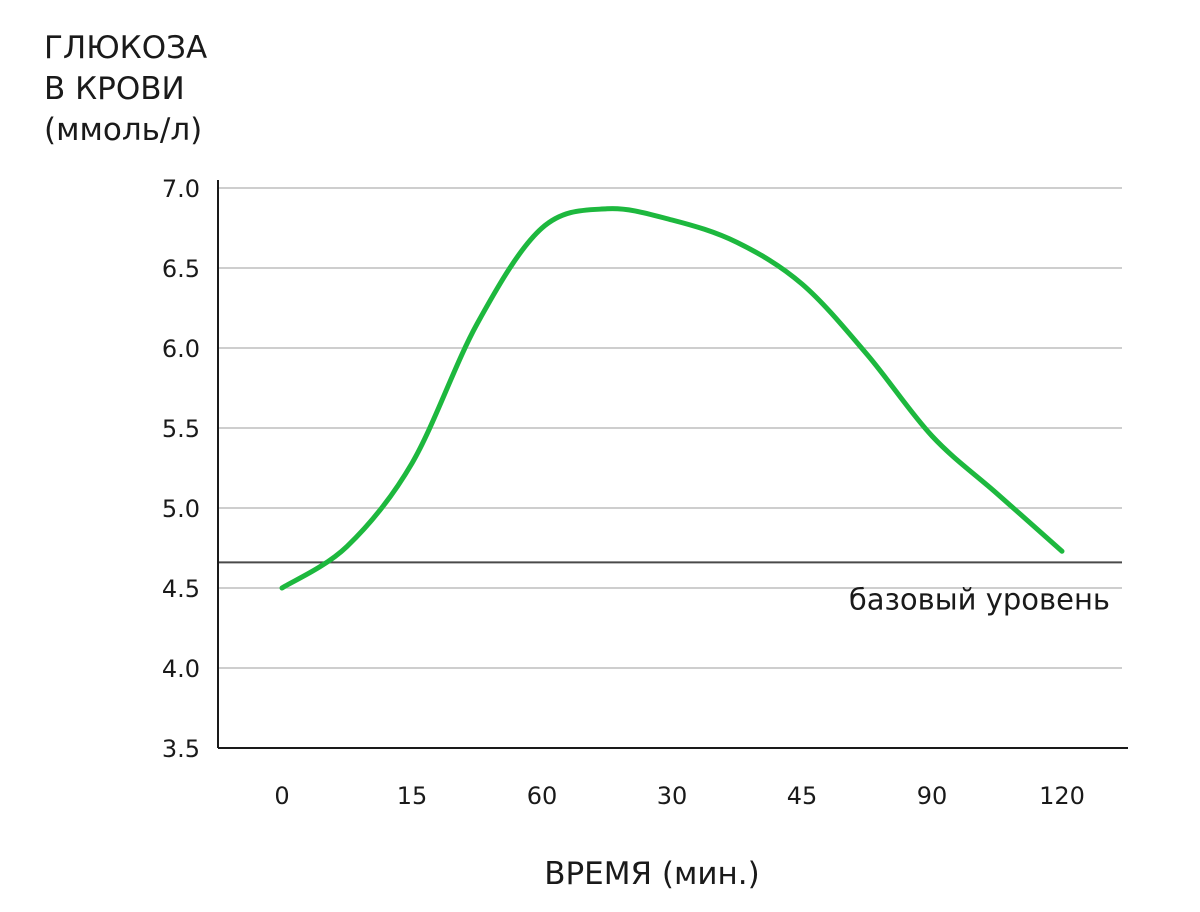  What do you see at coordinates (181, 189) in the screenshot?
I see `y-tick-label: 7.0` at bounding box center [181, 189].